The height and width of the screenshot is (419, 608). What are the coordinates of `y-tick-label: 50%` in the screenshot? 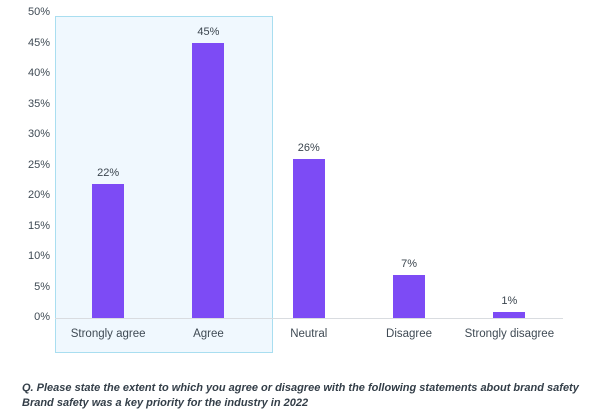 It's located at (38, 12).